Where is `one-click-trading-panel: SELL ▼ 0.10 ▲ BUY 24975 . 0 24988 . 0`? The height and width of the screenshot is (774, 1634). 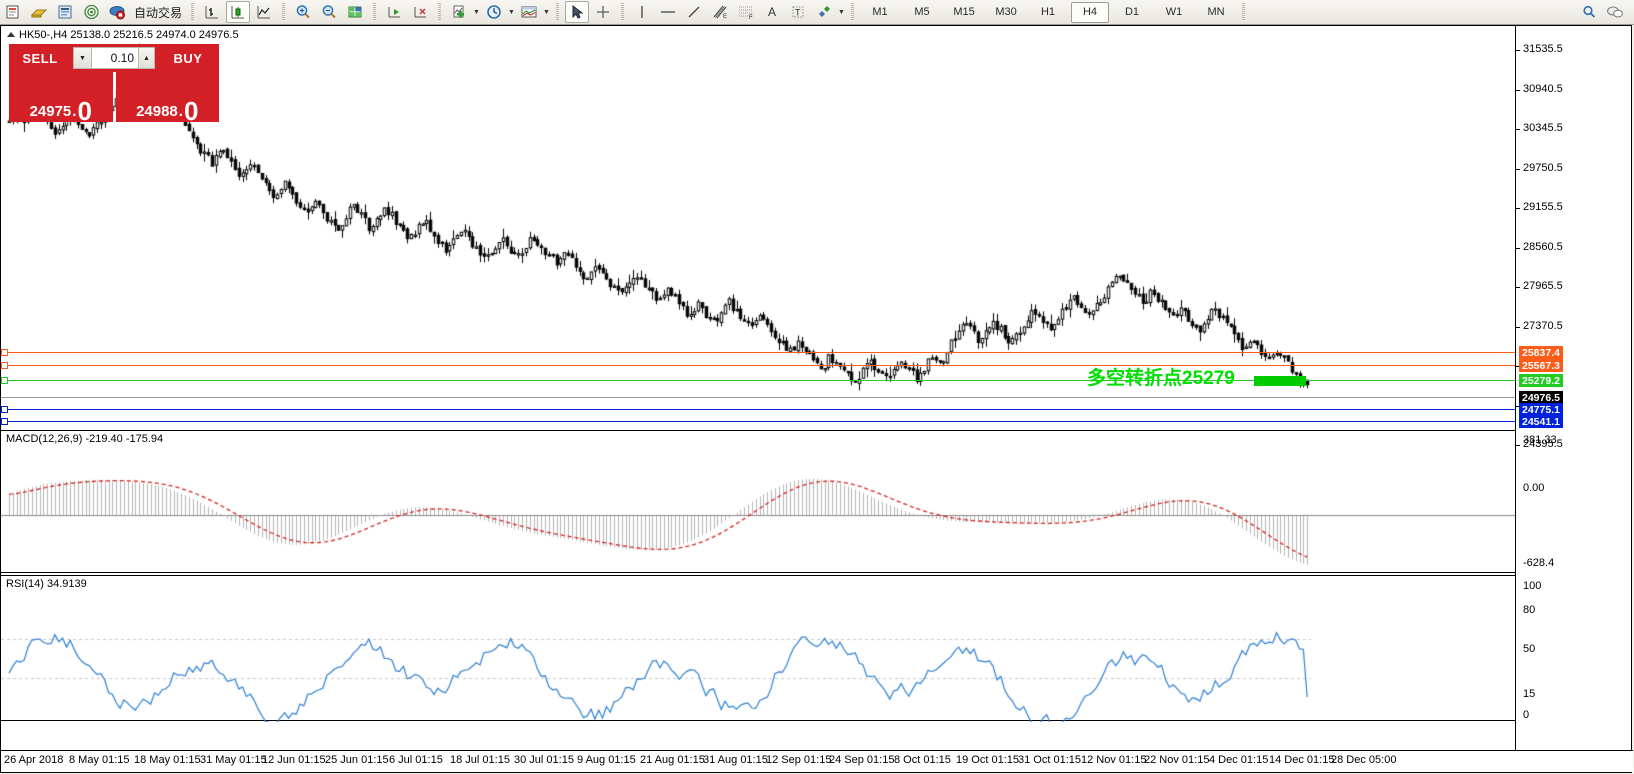
one-click-trading-panel: SELL ▼ 0.10 ▲ BUY 24975 . 0 24988 . 0 is located at coordinates (114, 84).